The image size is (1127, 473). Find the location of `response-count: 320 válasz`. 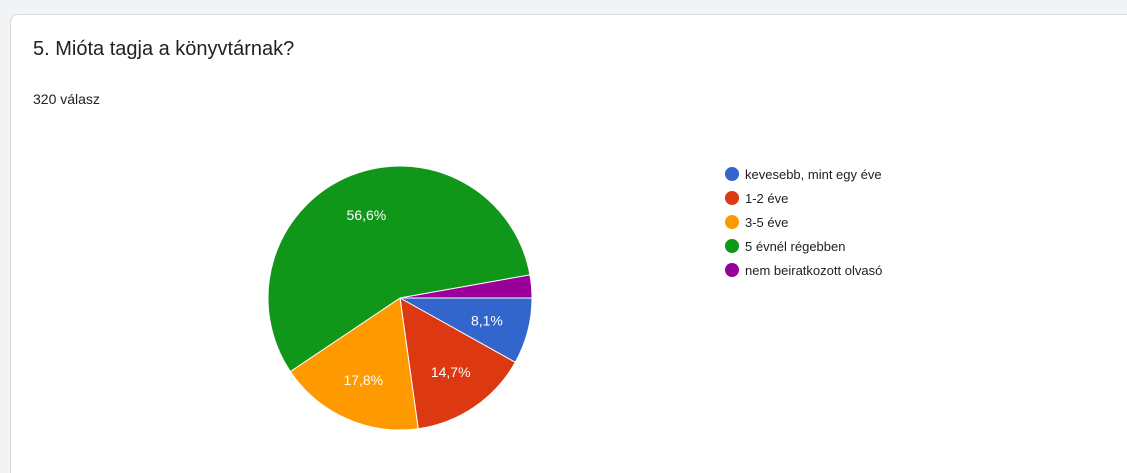

response-count: 320 válasz is located at coordinates (66, 99).